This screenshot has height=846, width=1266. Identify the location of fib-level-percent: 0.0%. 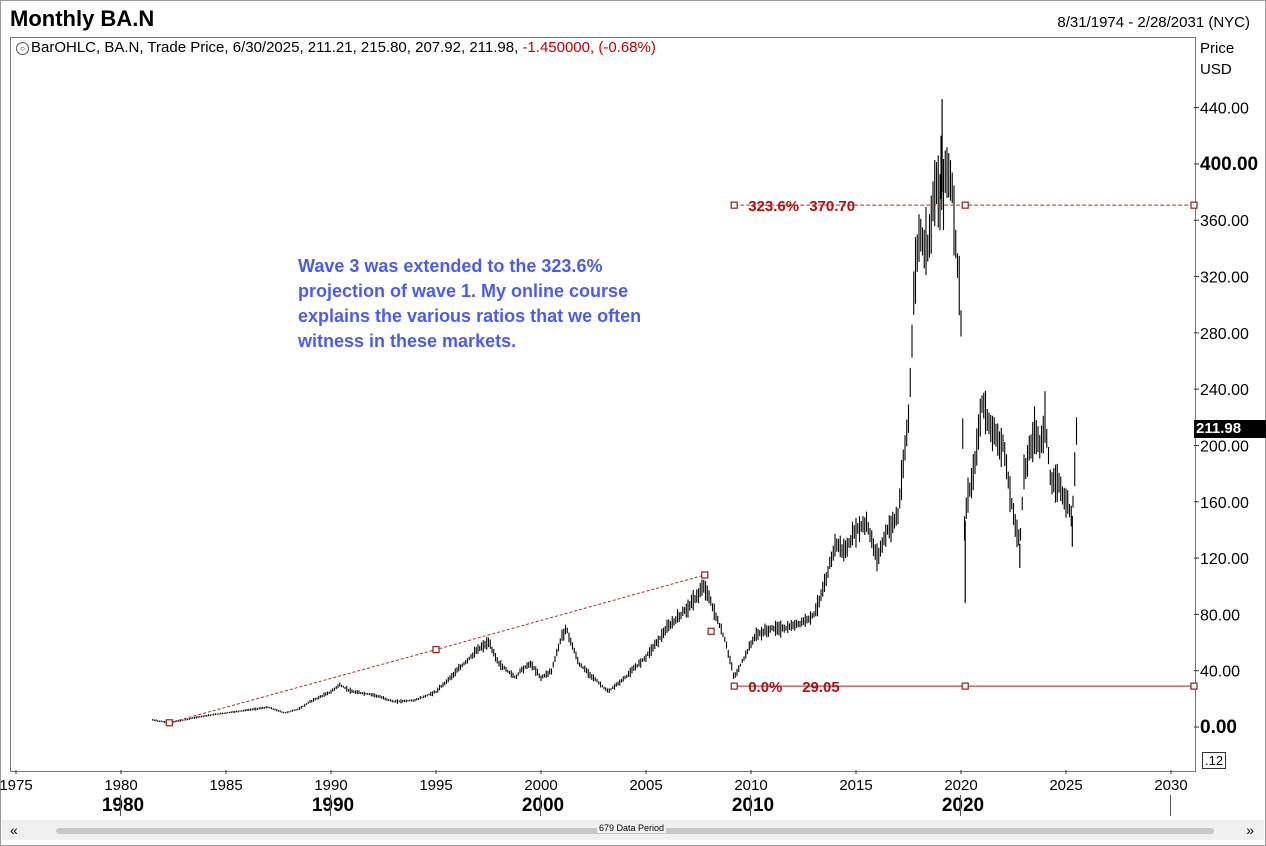
(765, 687).